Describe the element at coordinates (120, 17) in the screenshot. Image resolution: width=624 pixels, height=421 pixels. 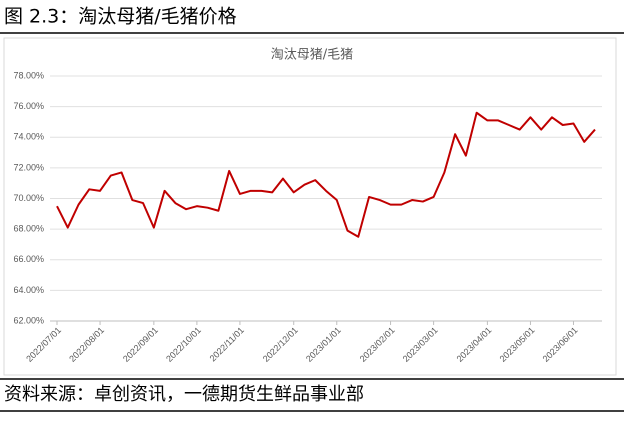
I see `caption: 图 2.3：淘汰母猪/毛猪价格` at that location.